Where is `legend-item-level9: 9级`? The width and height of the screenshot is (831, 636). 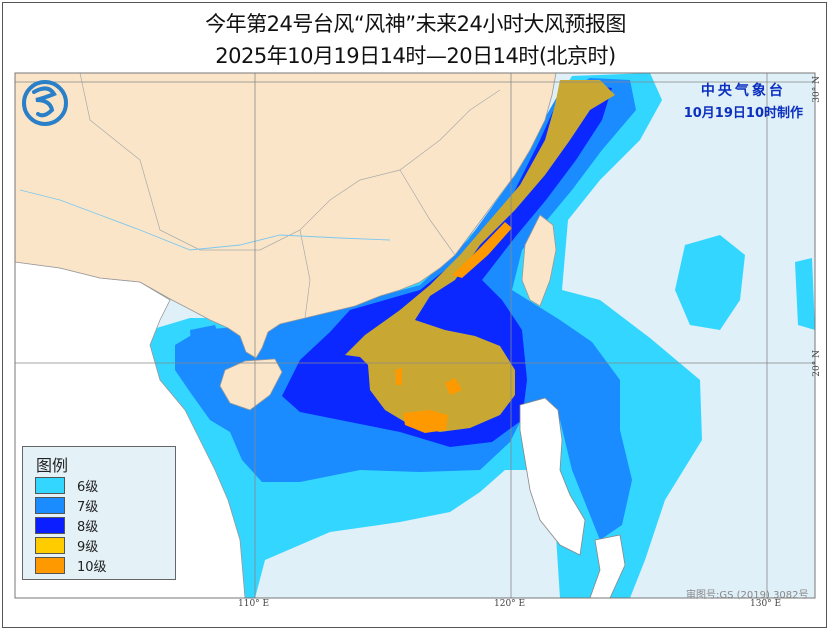
legend-item-level9: 9级 is located at coordinates (66, 545).